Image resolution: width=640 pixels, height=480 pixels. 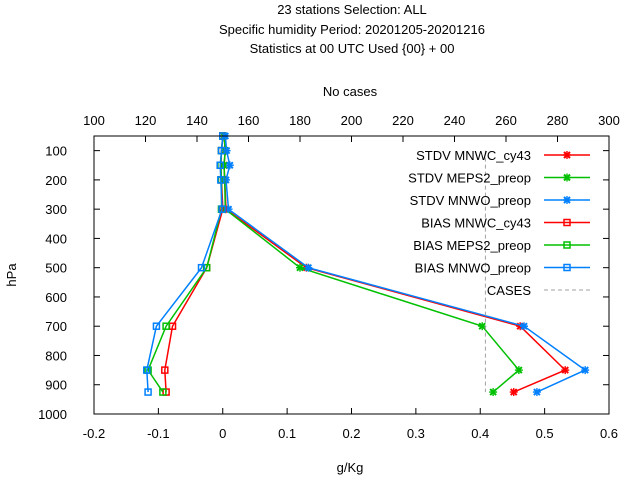 I want to click on x2-tick-label: 260, so click(x=506, y=120).